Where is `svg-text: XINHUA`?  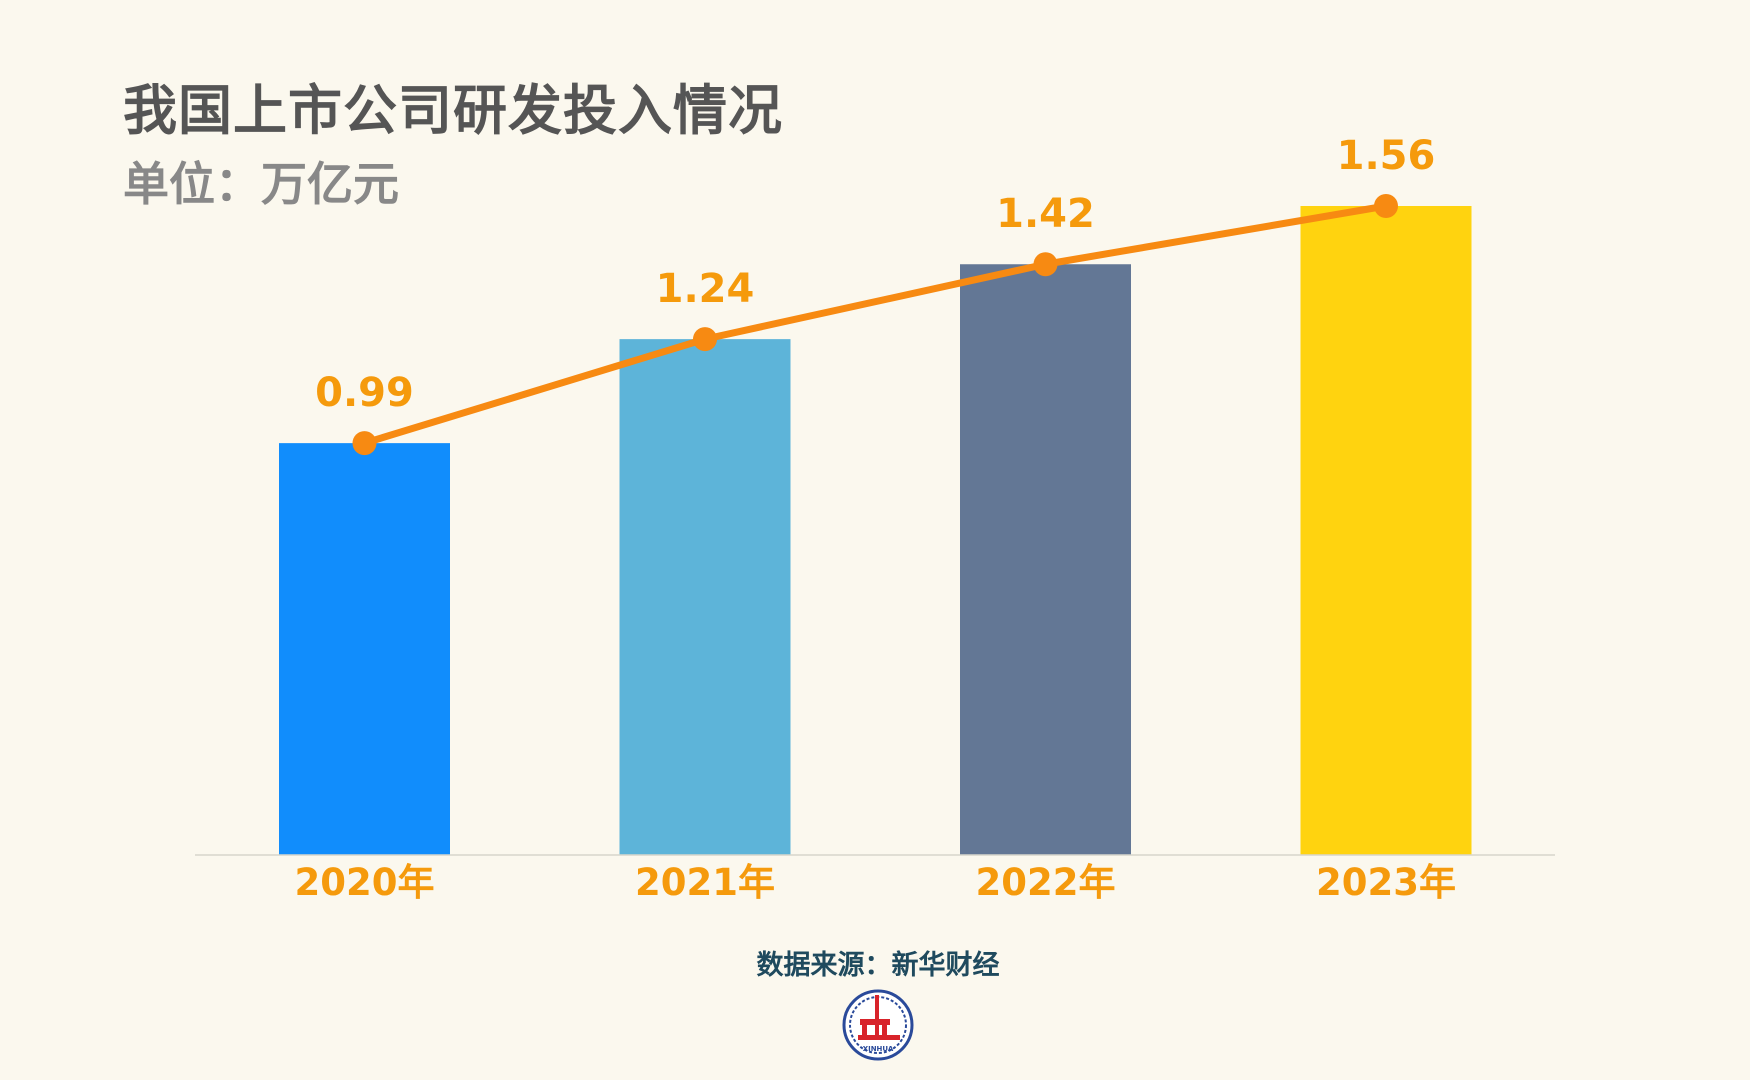 svg-text: XINHUA is located at coordinates (878, 1049).